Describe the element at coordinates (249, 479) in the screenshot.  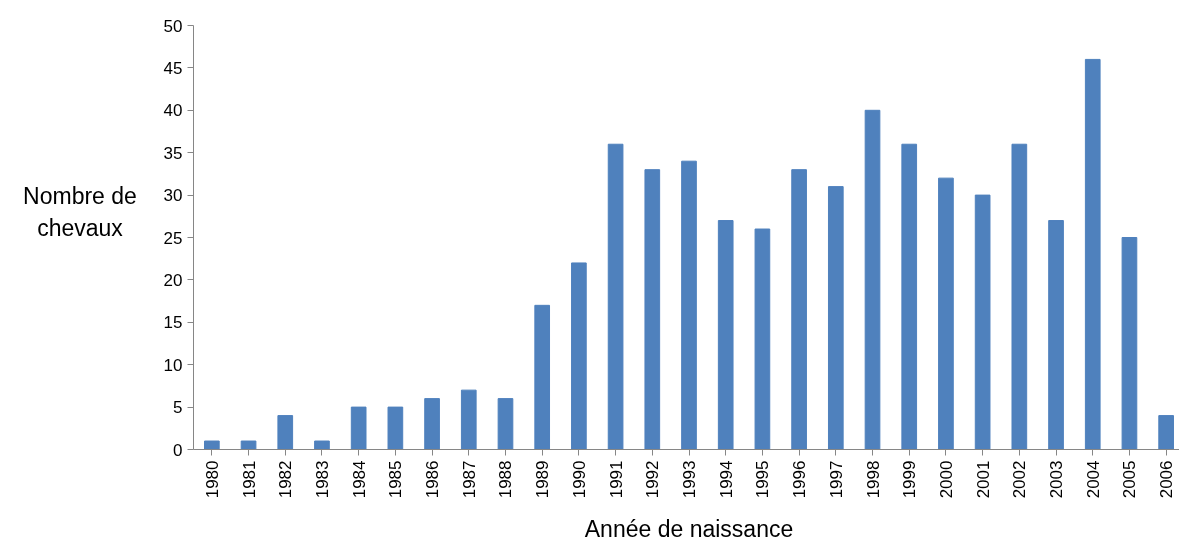
I see `x-tick-label: 1981` at that location.